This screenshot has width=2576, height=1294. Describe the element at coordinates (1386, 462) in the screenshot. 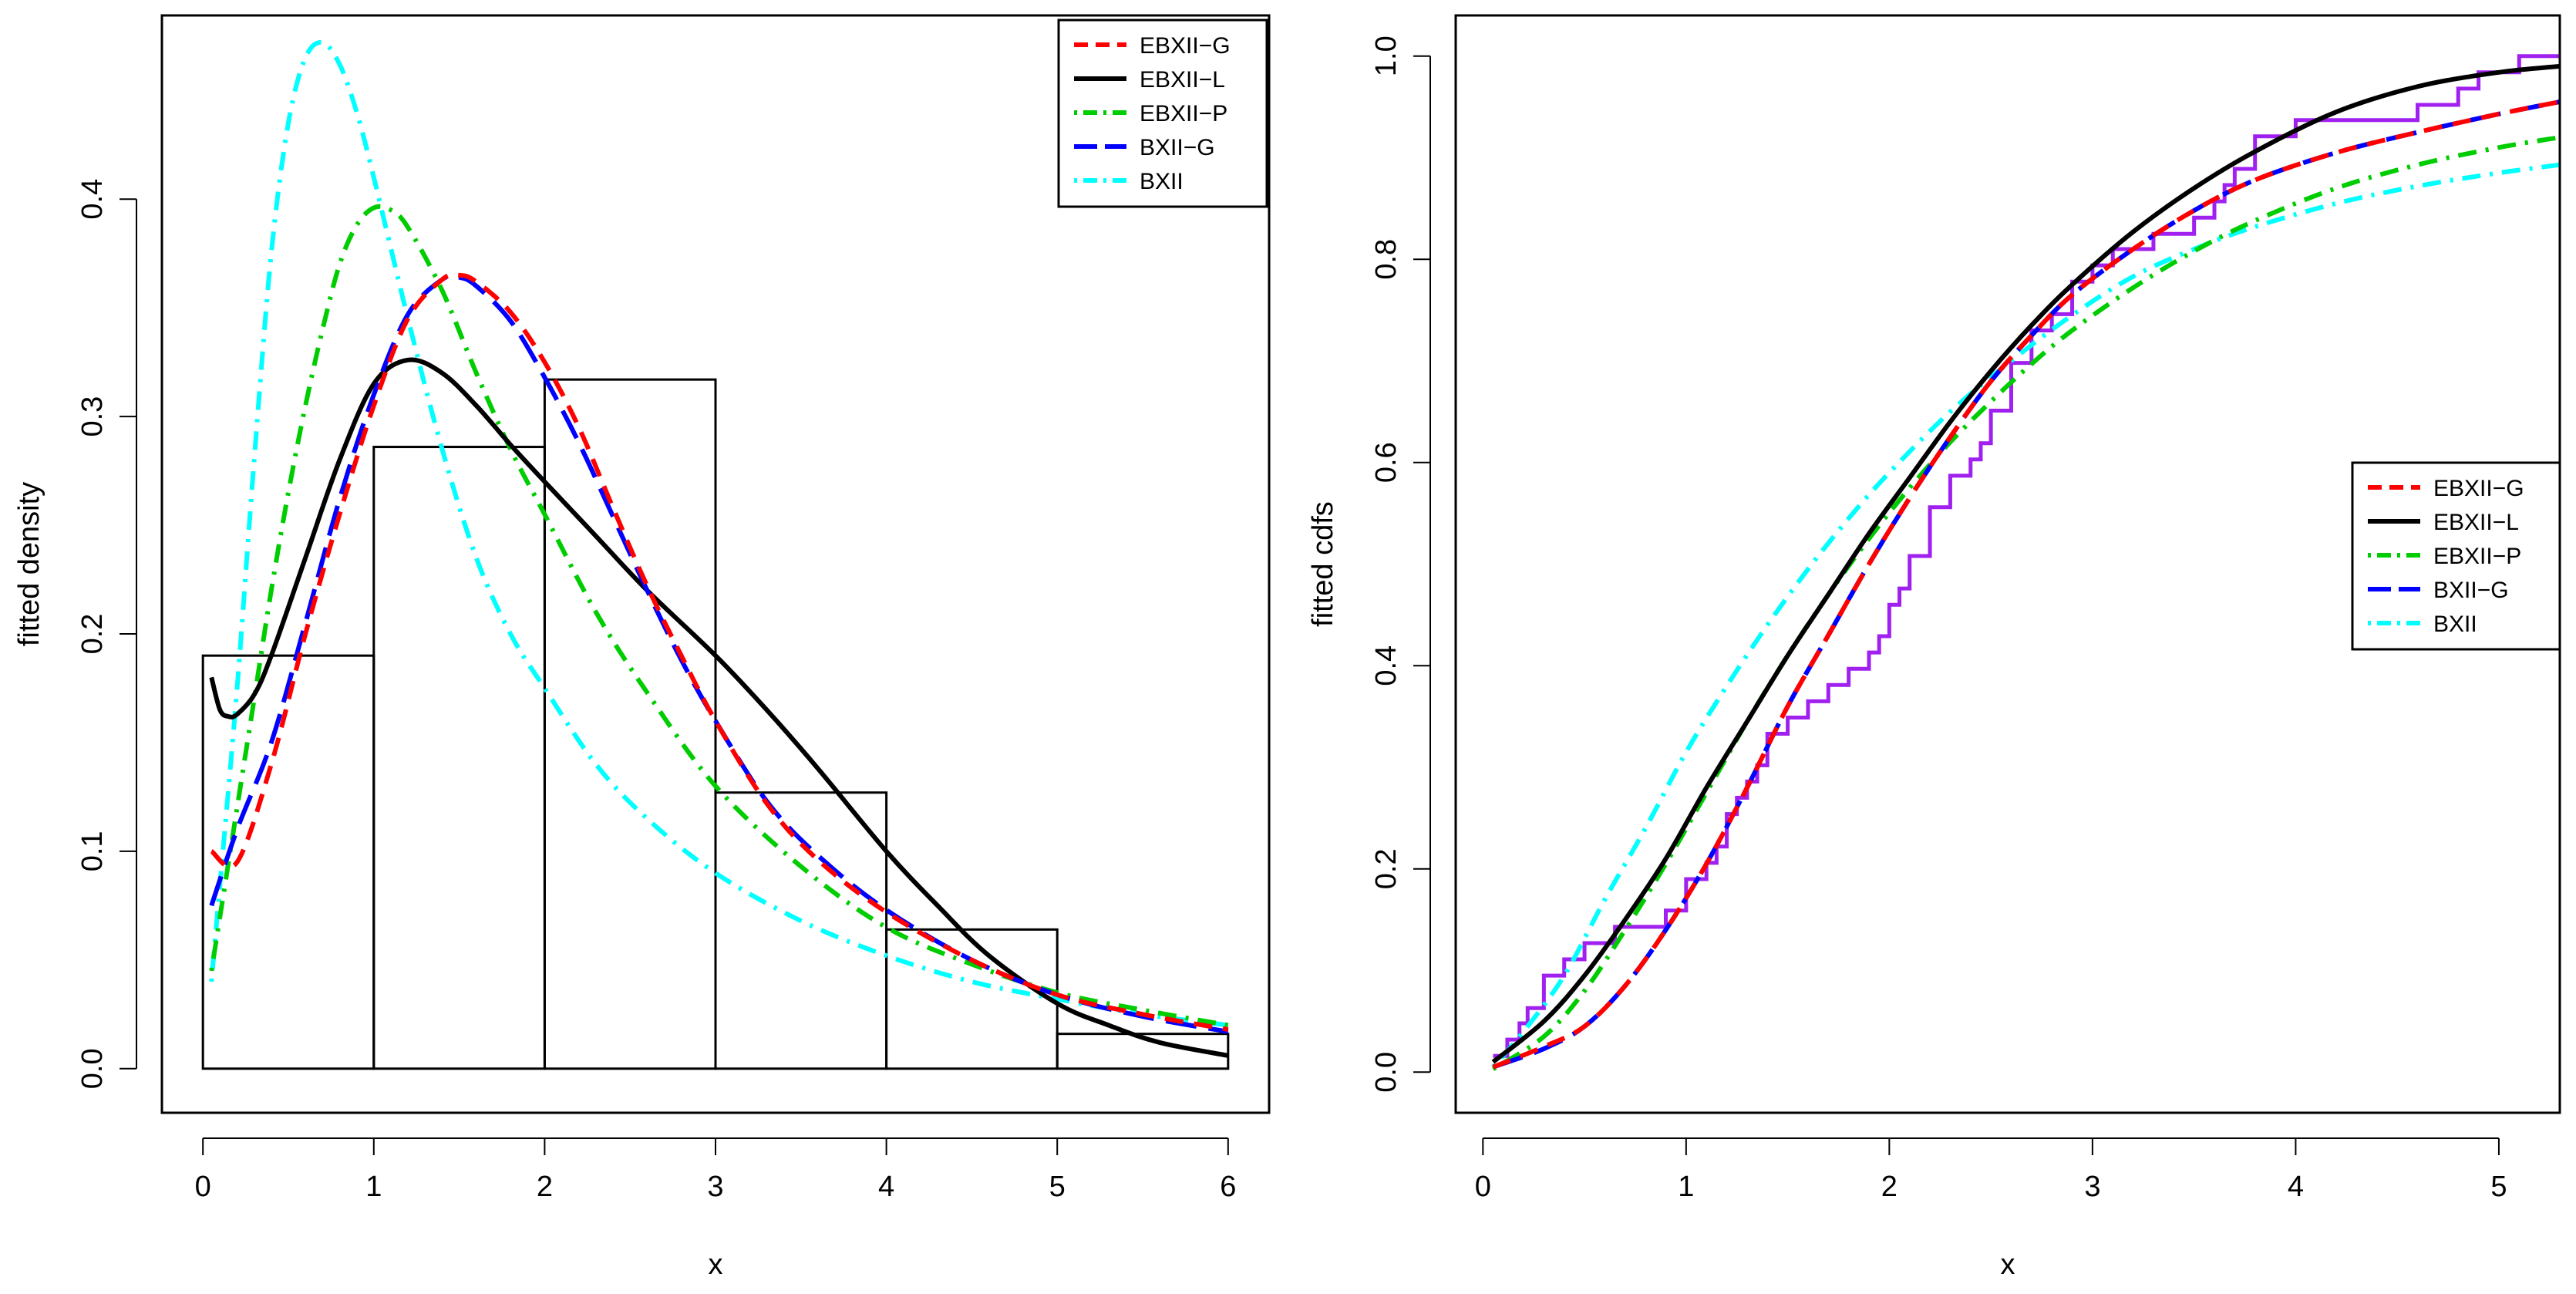

I see `y-tick-label: 0.6` at that location.